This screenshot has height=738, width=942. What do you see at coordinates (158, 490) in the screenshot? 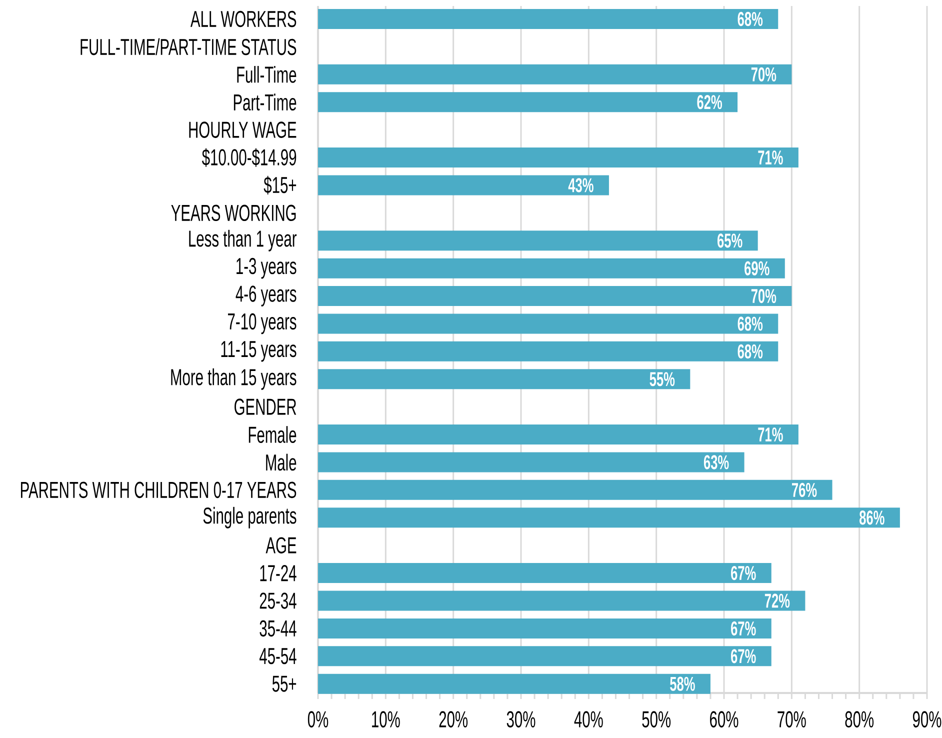
I see `y-tick-label: PARENTS WITH CHILDREN 0-17 YEARS` at bounding box center [158, 490].